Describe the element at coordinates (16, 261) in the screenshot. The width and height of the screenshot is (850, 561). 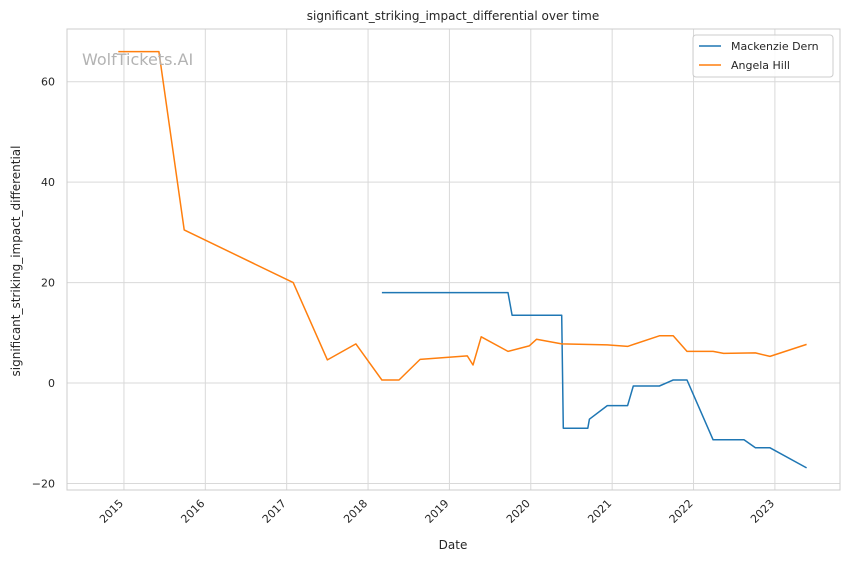
I see `y-axis-label: significant_striking_impact_differential` at that location.